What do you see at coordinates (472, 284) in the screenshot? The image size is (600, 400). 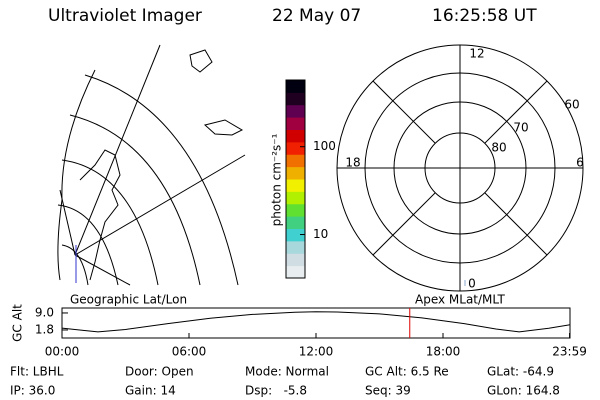 I see `mlt-label: 0` at bounding box center [472, 284].